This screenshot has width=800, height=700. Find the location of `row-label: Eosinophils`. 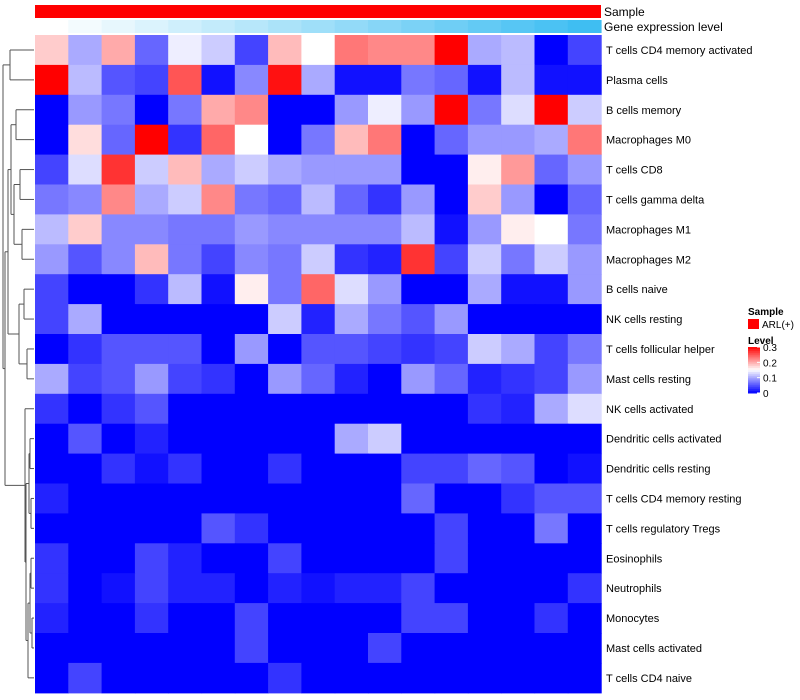

row-label: Eosinophils is located at coordinates (634, 559).